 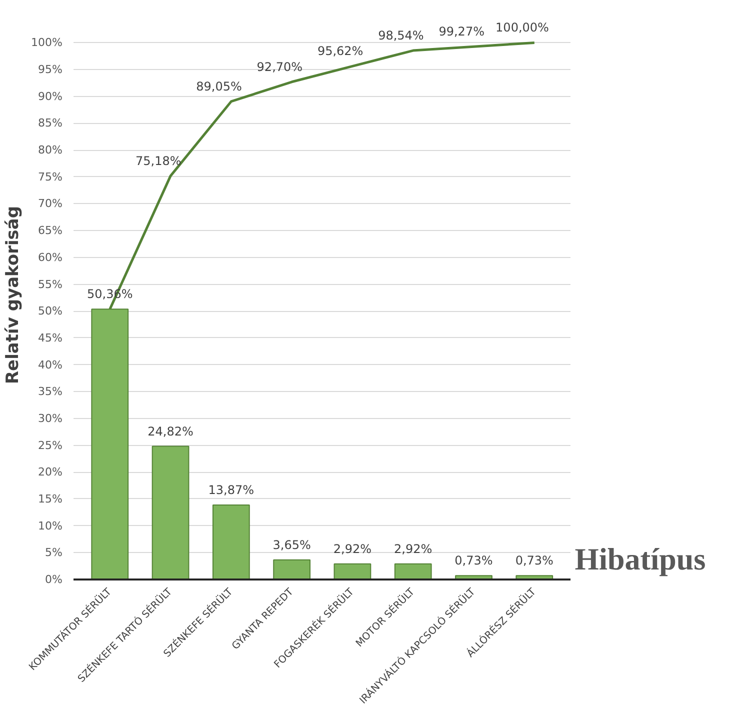 I want to click on data-label: 100,00%, so click(x=522, y=27).